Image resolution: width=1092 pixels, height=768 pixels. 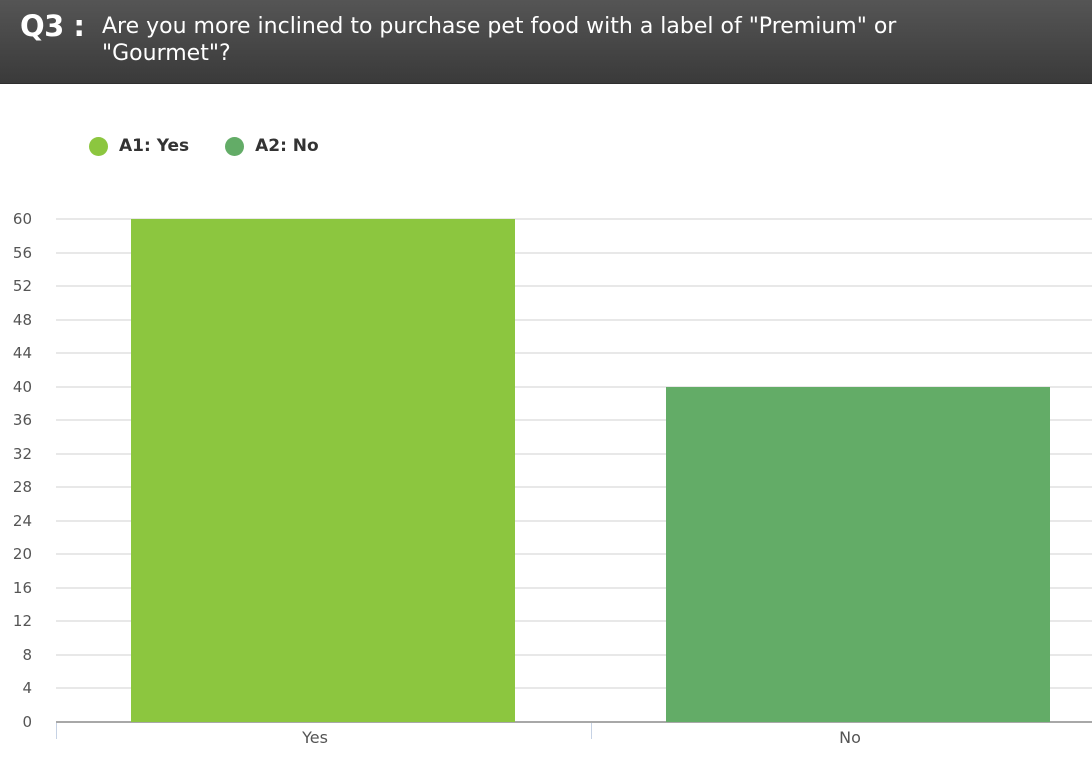 What do you see at coordinates (22, 252) in the screenshot?
I see `y-axis-tick-label: 56` at bounding box center [22, 252].